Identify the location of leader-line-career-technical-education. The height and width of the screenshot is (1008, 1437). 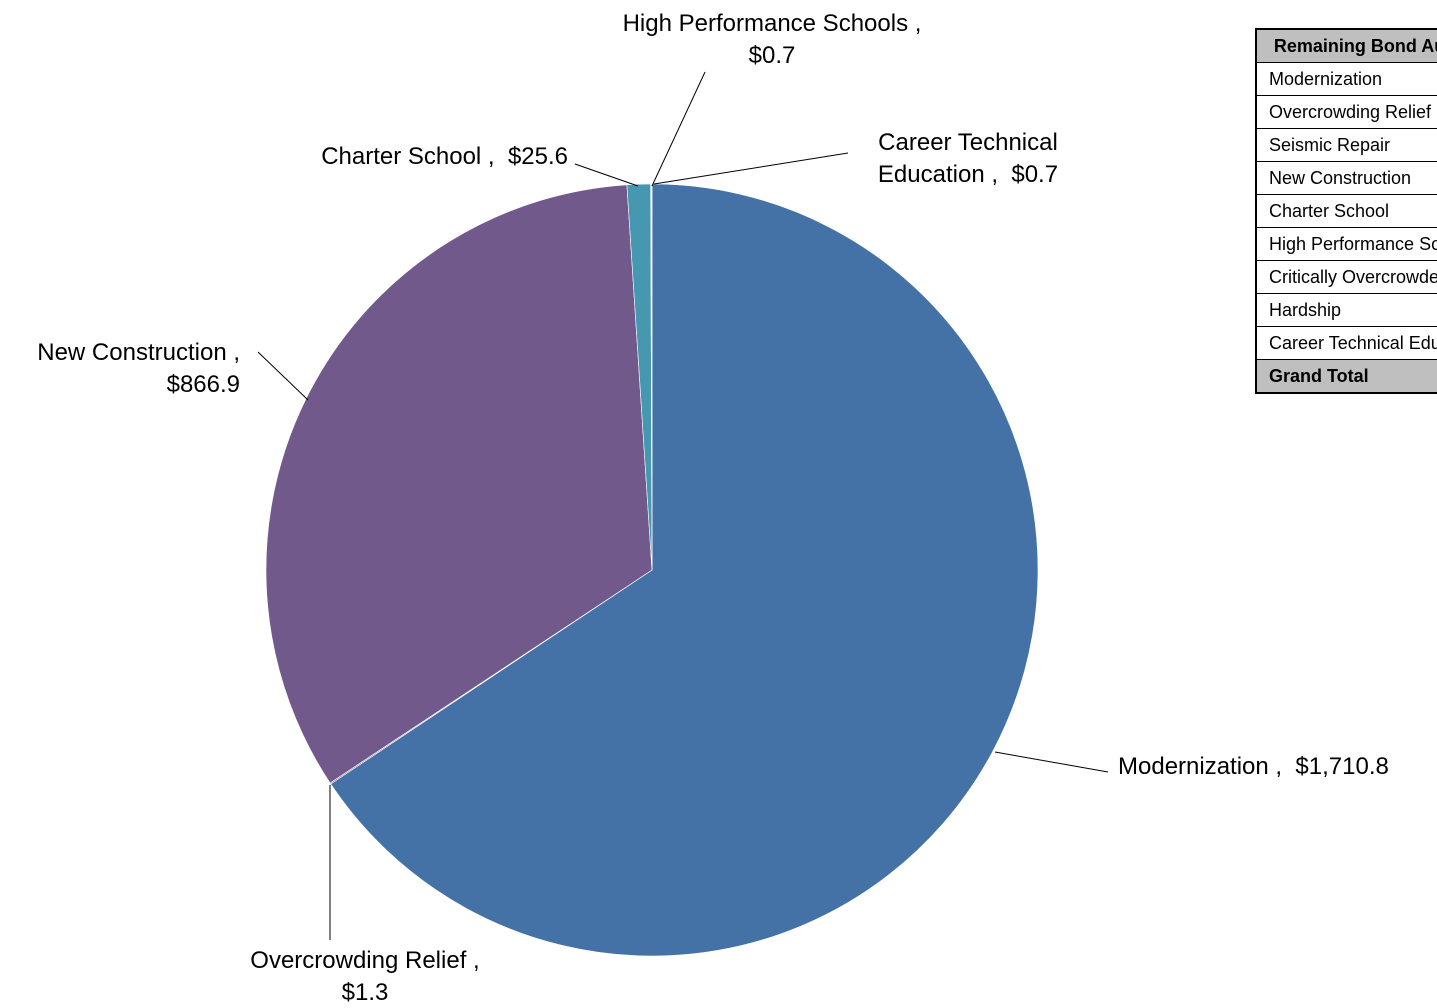
(751, 168).